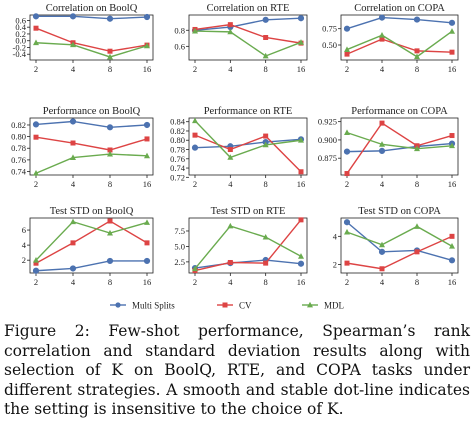  What do you see at coordinates (248, 111) in the screenshot?
I see `performance-on-rte-title: Performance on RTE` at bounding box center [248, 111].